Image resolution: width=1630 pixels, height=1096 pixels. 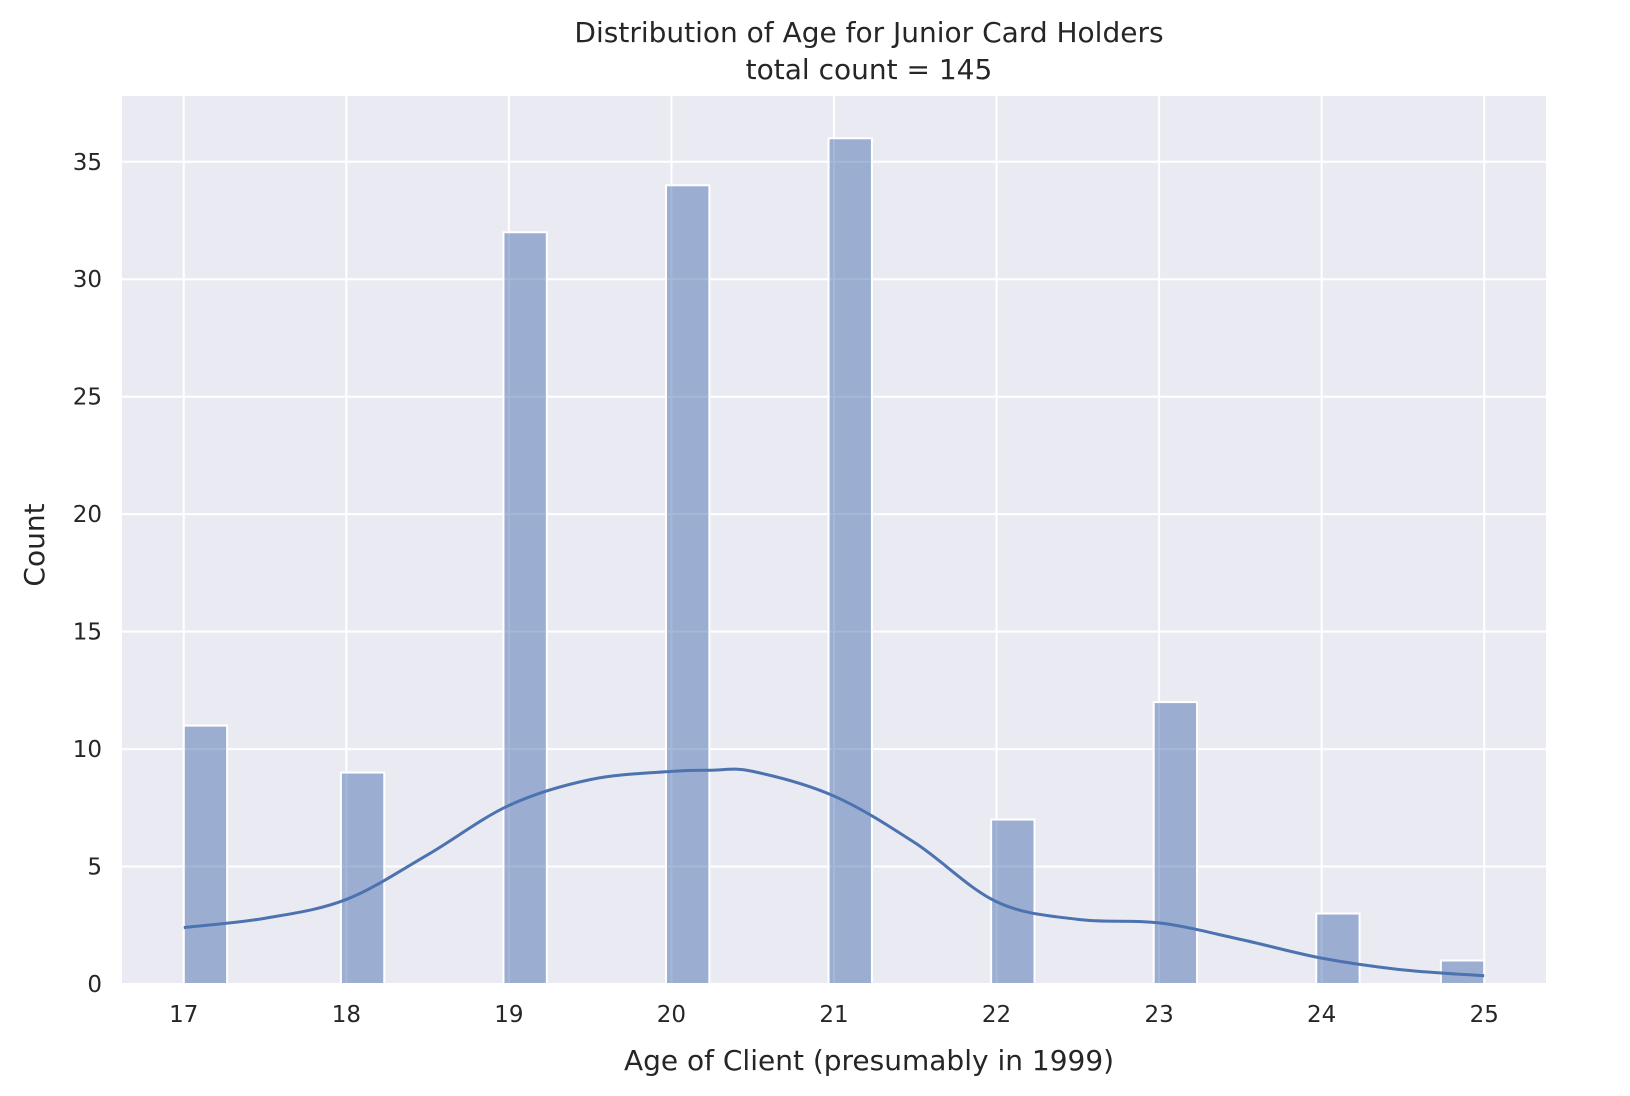 I want to click on y-tick-label-5: 5, so click(x=94, y=868).